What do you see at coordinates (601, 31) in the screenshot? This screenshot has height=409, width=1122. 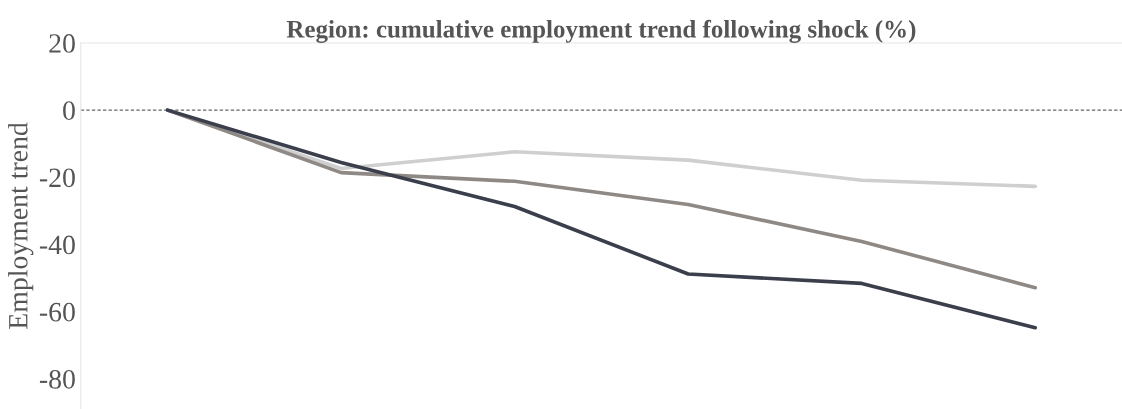 I see `chart-title: Region: cumulative employment trend following shock (%)` at bounding box center [601, 31].